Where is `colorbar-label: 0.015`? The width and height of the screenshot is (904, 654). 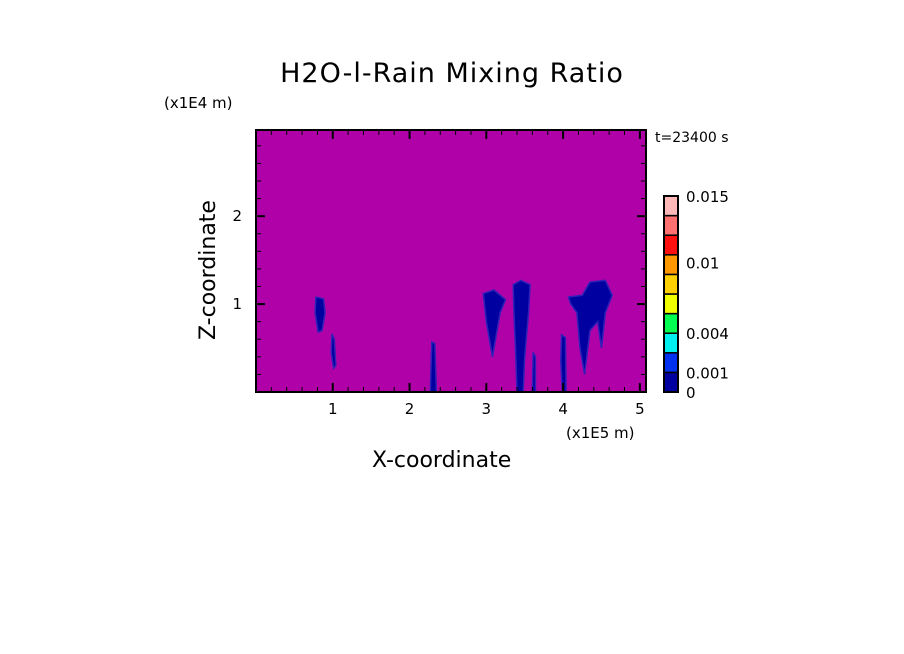
colorbar-label: 0.015 is located at coordinates (707, 197).